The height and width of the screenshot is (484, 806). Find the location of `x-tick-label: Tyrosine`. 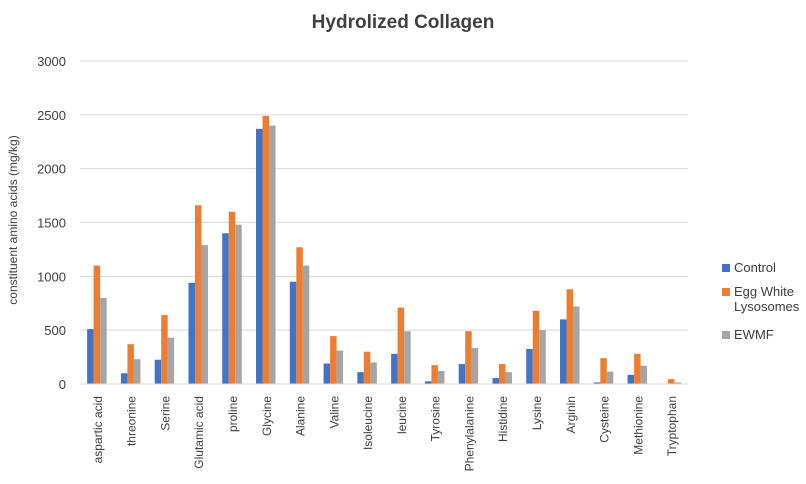

x-tick-label: Tyrosine is located at coordinates (436, 419).